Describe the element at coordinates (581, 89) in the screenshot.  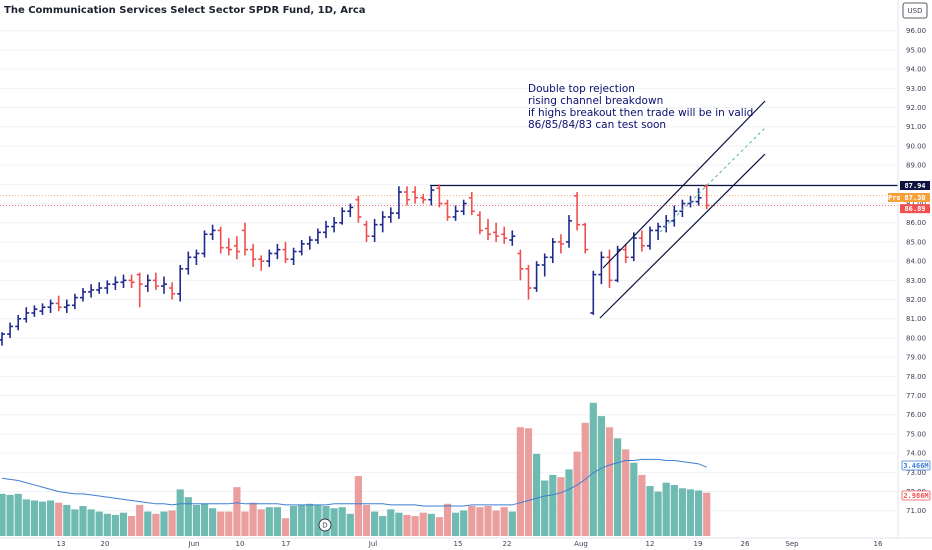
I see `annotation-line-1: Double top rejection` at that location.